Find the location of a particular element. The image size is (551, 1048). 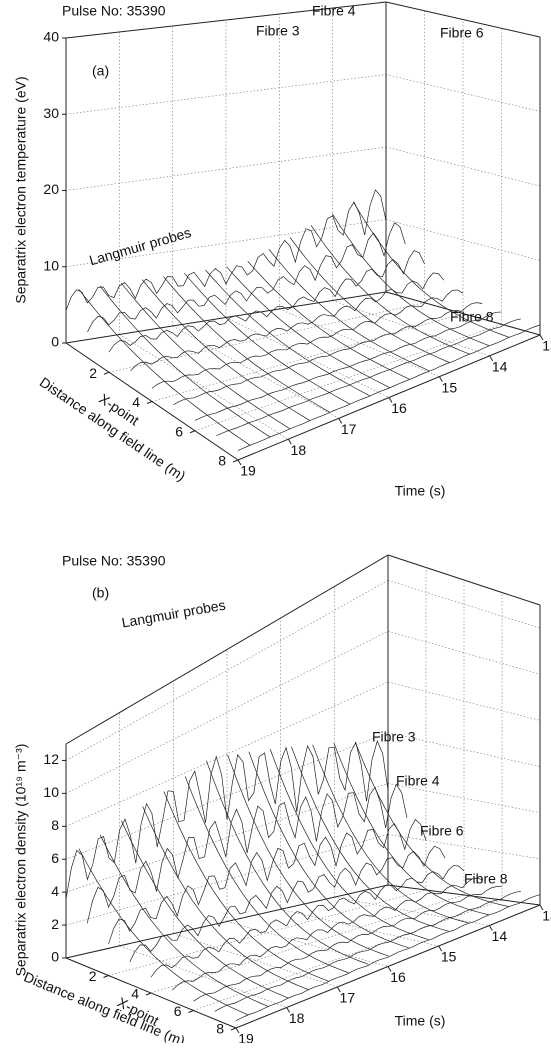

x-axis-label: Time (s) is located at coordinates (420, 491).